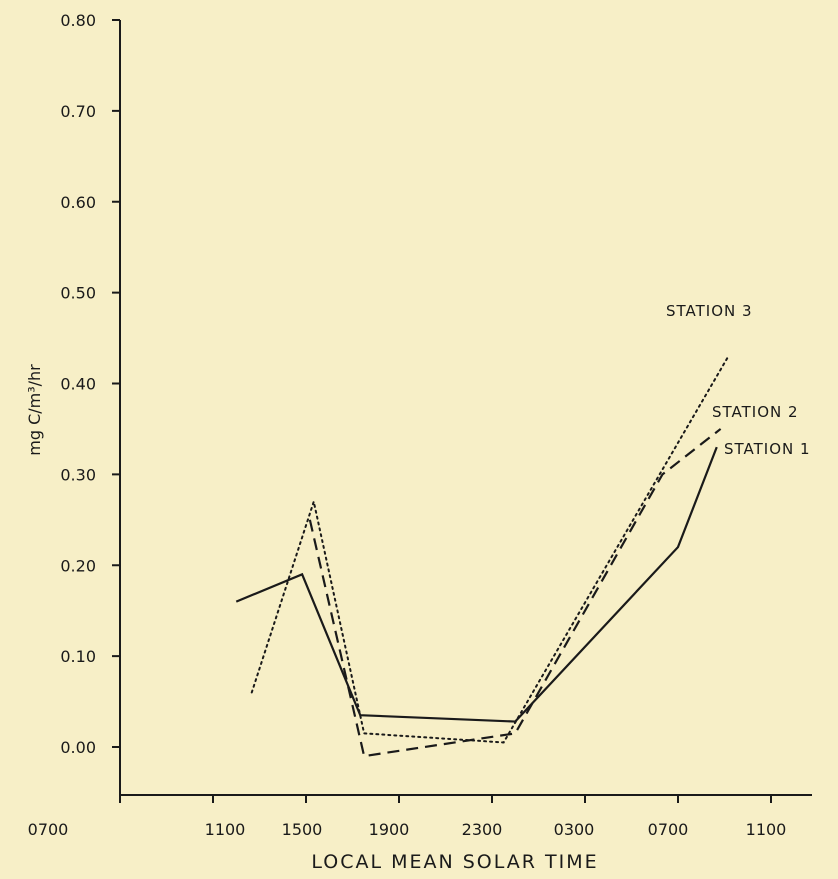  What do you see at coordinates (574, 829) in the screenshot?
I see `x-tick-label: 0300` at bounding box center [574, 829].